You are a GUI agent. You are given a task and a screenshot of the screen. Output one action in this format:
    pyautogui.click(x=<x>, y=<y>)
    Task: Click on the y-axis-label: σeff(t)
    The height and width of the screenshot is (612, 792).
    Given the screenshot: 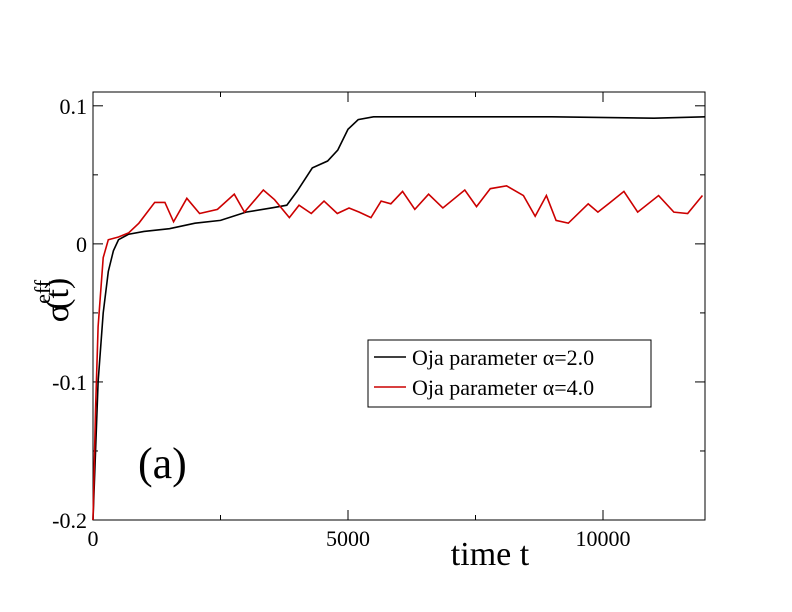 What is the action you would take?
    pyautogui.click(x=53, y=300)
    